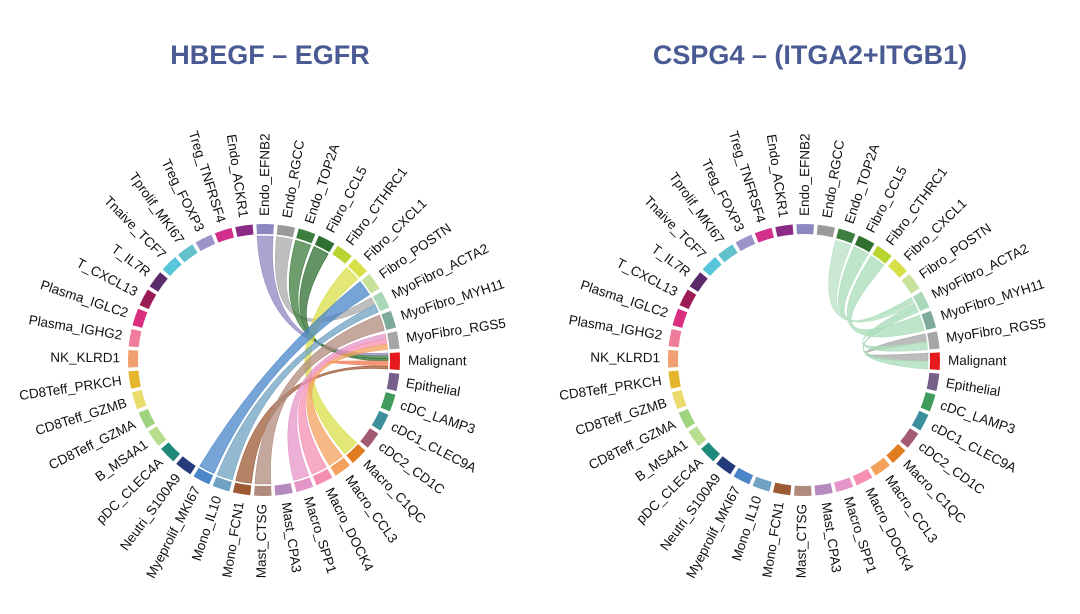 The height and width of the screenshot is (614, 1080). What do you see at coordinates (393, 340) in the screenshot?
I see `segment-MyoFibro_RGS5` at bounding box center [393, 340].